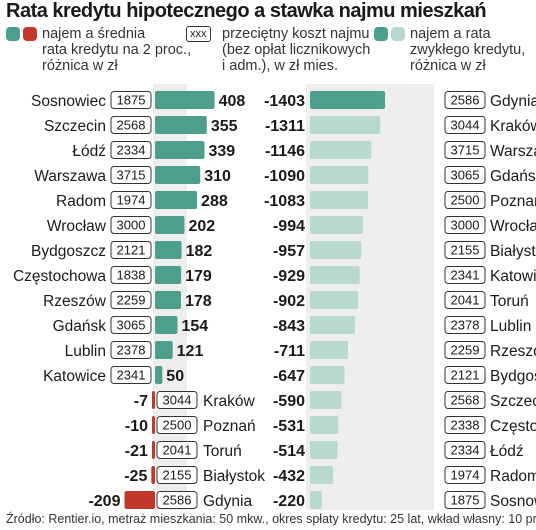  What do you see at coordinates (465, 200) in the screenshot?
I see `rent-right-4: 2500` at bounding box center [465, 200].